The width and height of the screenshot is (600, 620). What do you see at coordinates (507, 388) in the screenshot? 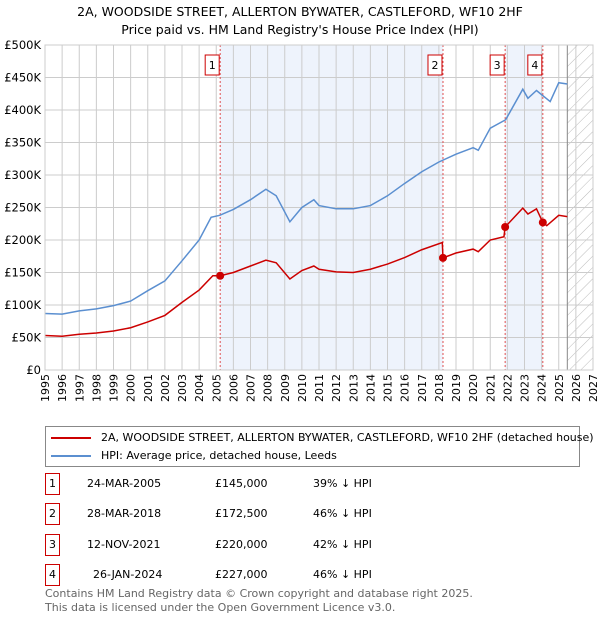
I see `x-tick-label: 2022` at bounding box center [507, 388].